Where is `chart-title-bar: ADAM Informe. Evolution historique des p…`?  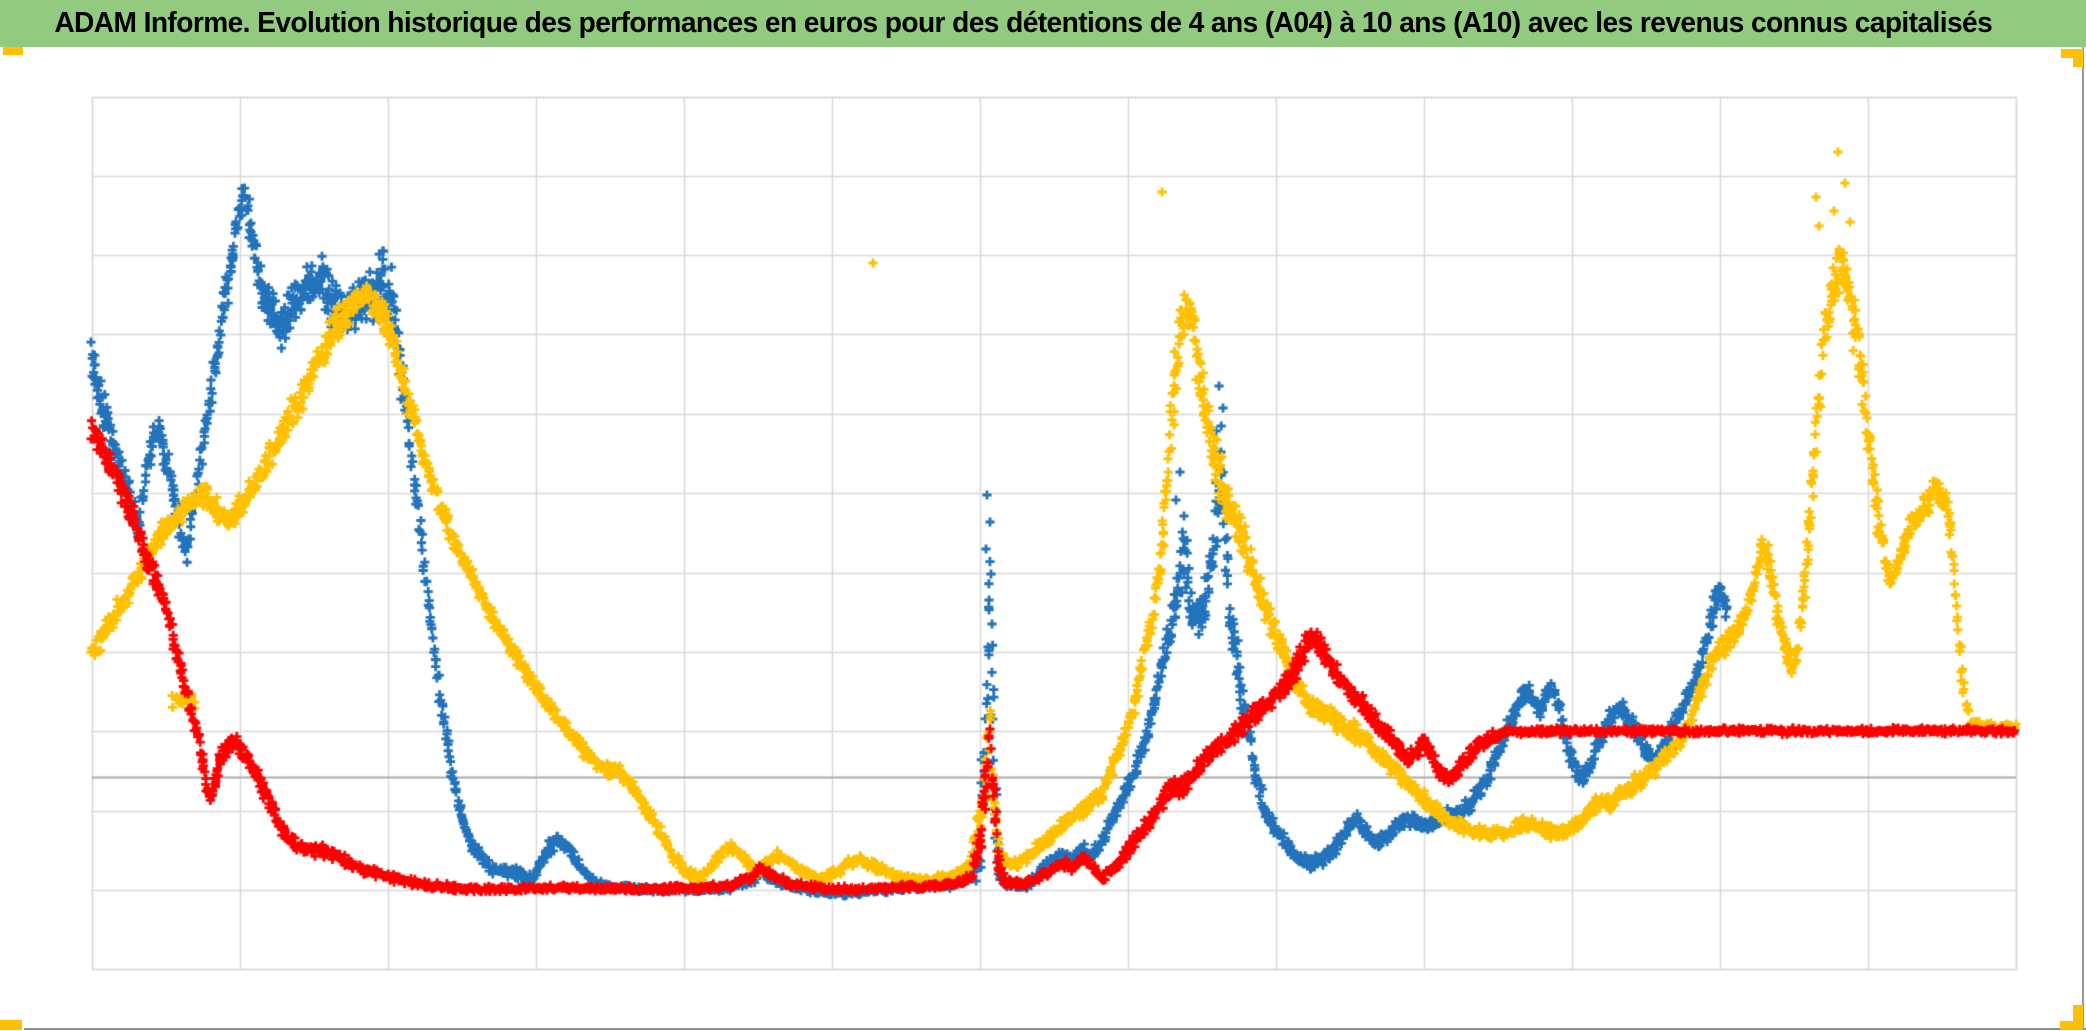 chart-title-bar: ADAM Informe. Evolution historique des p… is located at coordinates (1043, 23).